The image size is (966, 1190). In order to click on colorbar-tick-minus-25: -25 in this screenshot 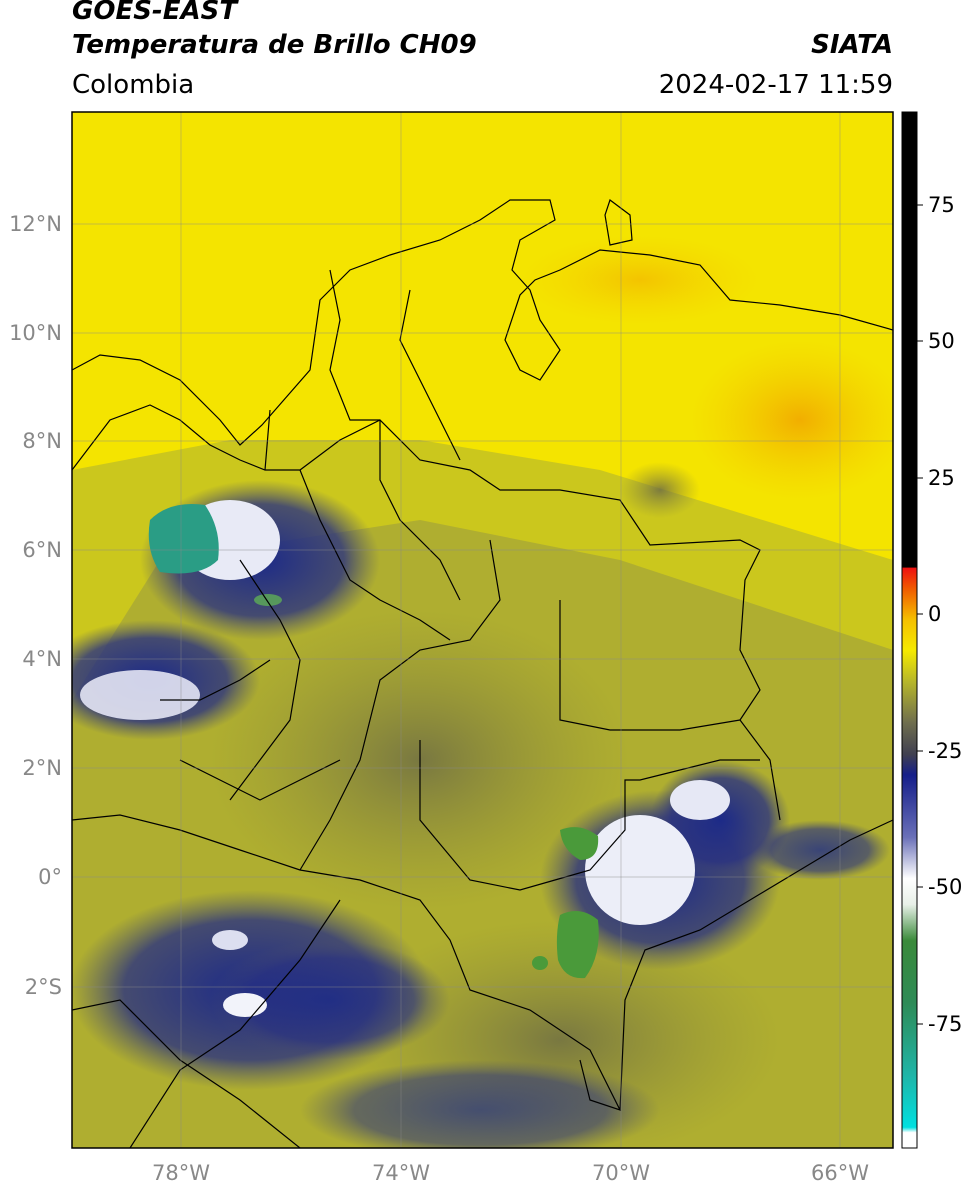, I will do `click(945, 751)`.